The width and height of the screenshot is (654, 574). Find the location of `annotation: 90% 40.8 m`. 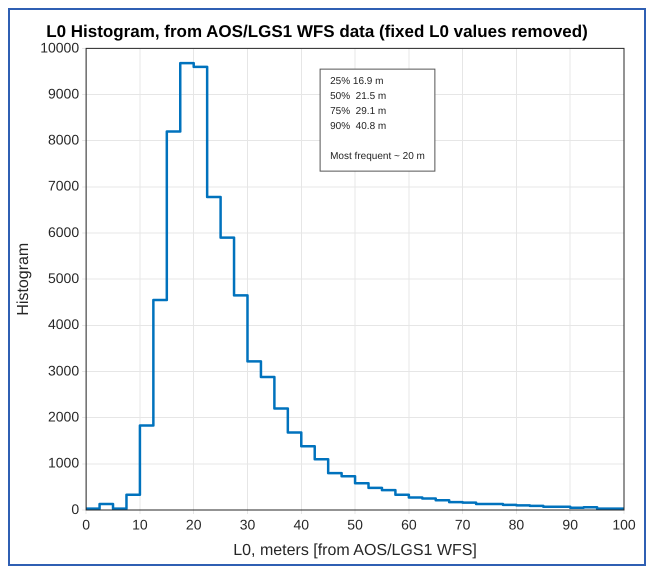

annotation: 90% 40.8 m is located at coordinates (358, 126).